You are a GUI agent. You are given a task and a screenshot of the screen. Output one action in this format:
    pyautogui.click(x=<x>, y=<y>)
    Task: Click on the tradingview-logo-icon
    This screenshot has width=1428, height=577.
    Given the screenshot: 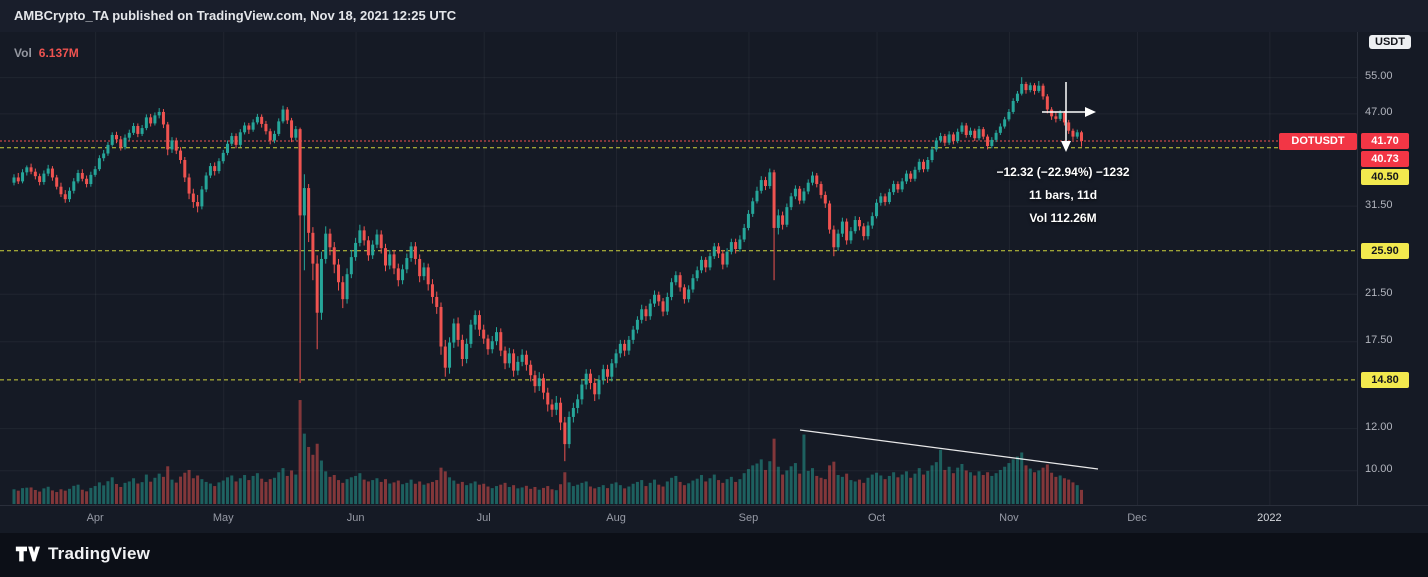 What is the action you would take?
    pyautogui.click(x=27, y=554)
    